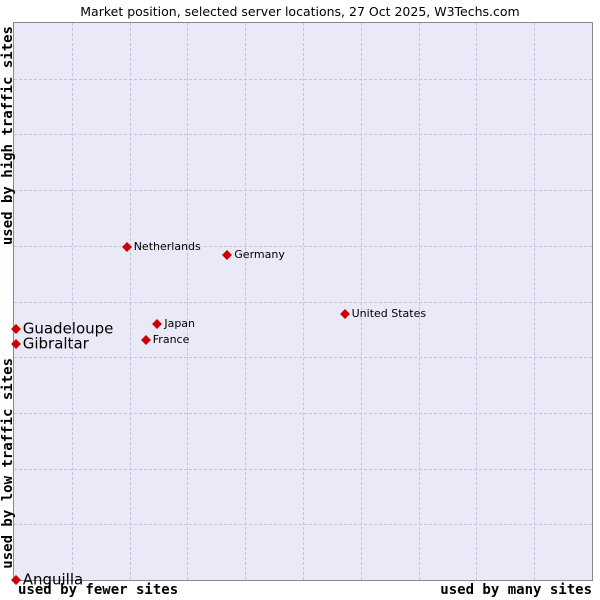  What do you see at coordinates (98, 590) in the screenshot?
I see `x-axis-label-fewer-sites: used by fewer sites` at bounding box center [98, 590].